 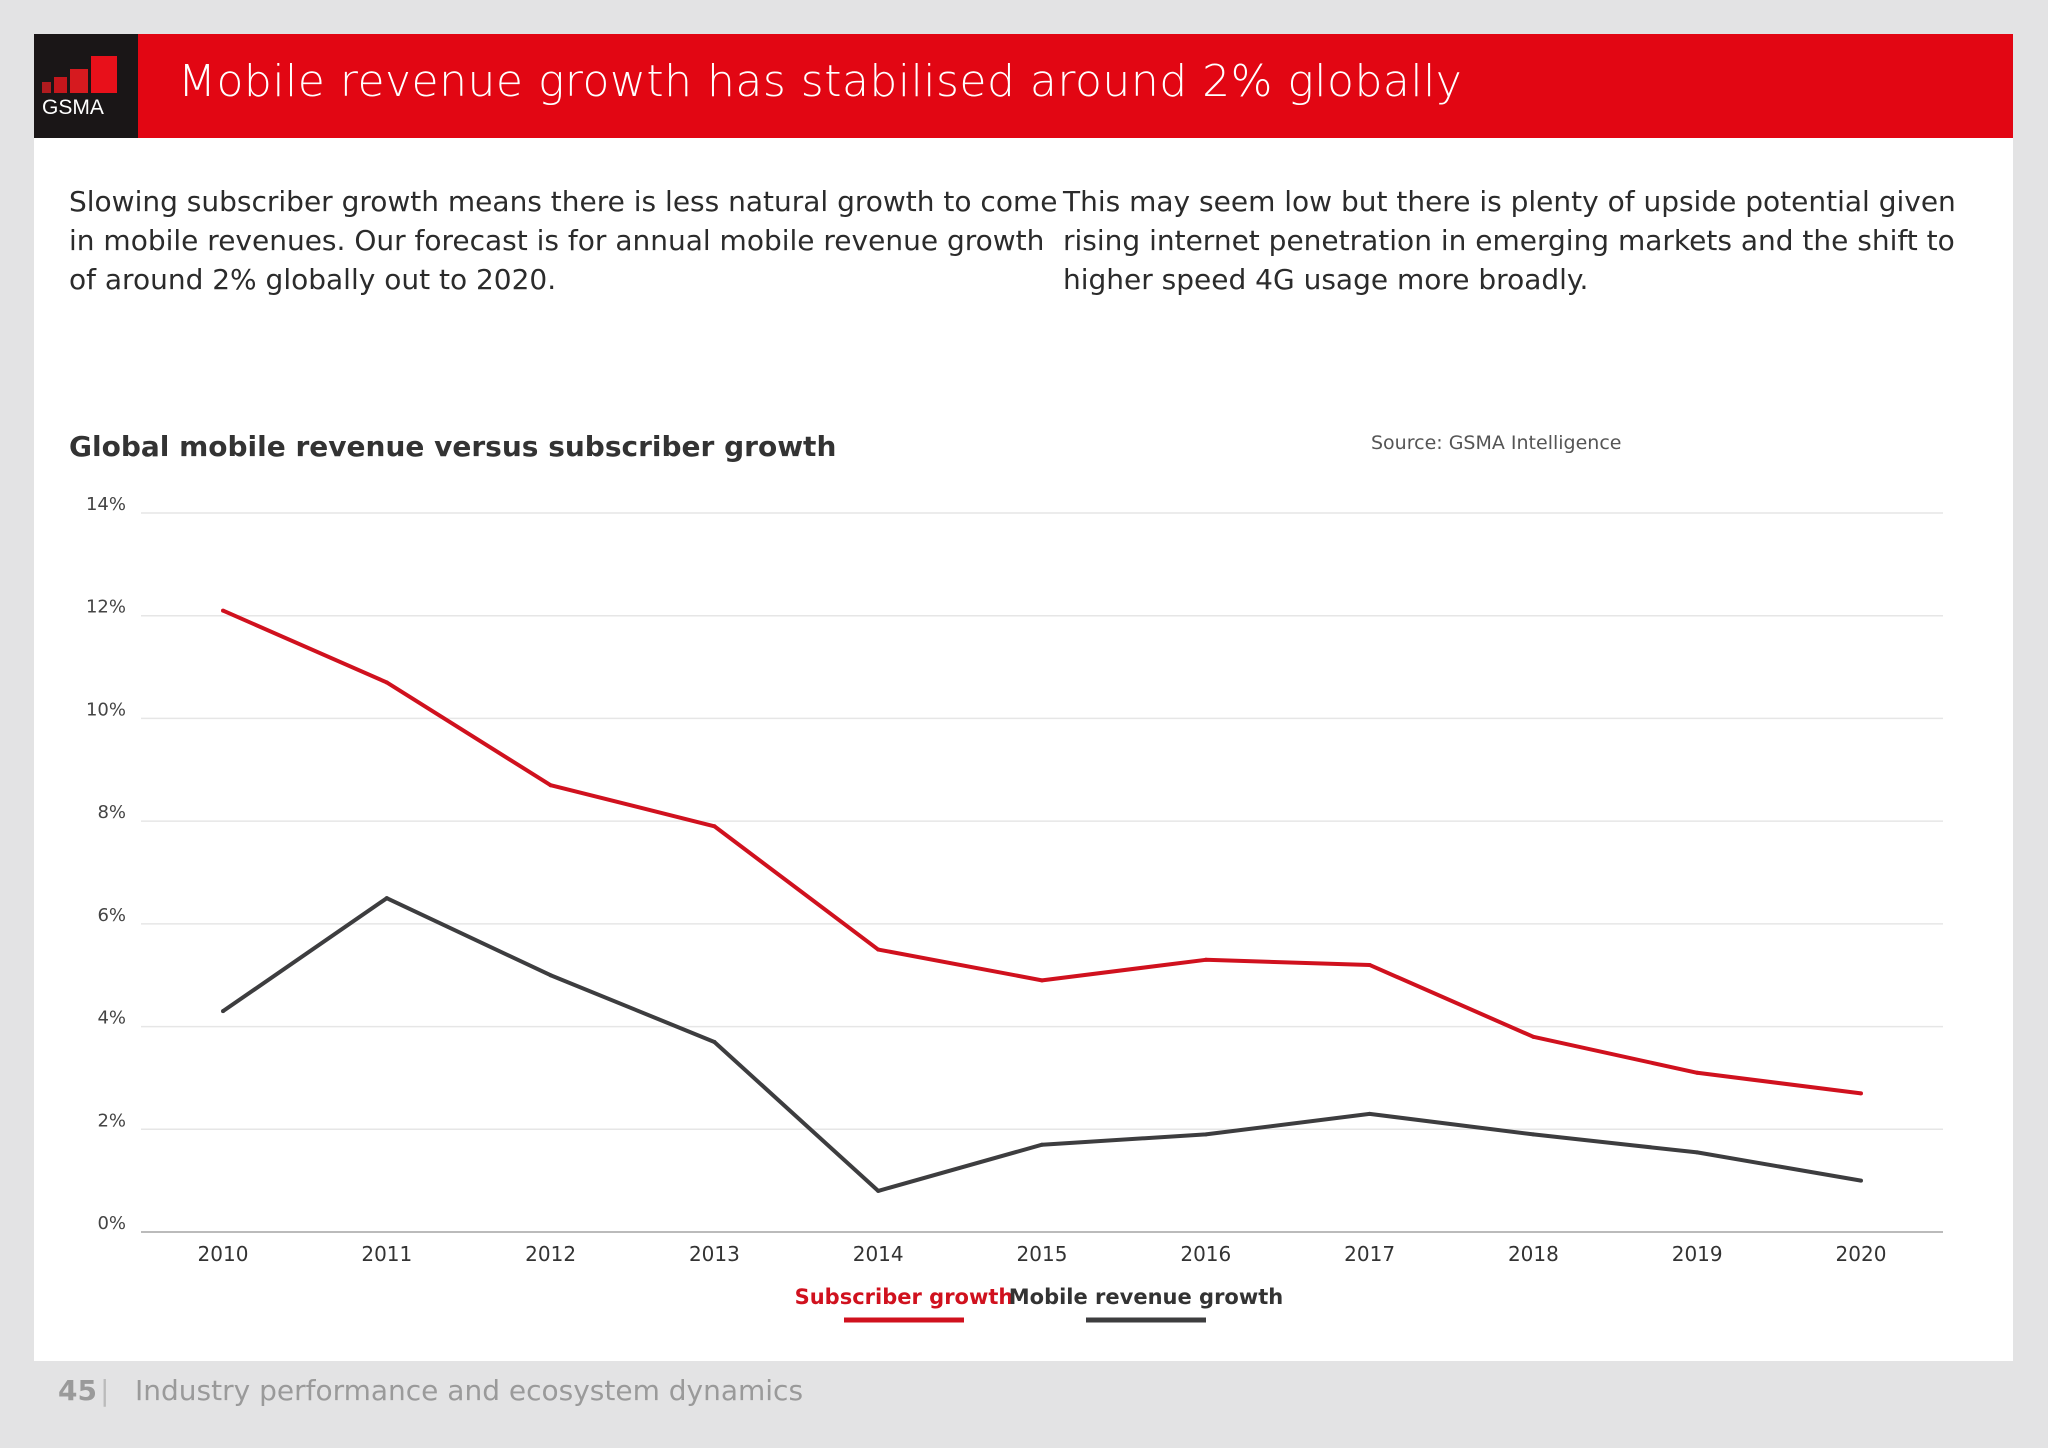 I want to click on page-number: 45, so click(x=77, y=1390).